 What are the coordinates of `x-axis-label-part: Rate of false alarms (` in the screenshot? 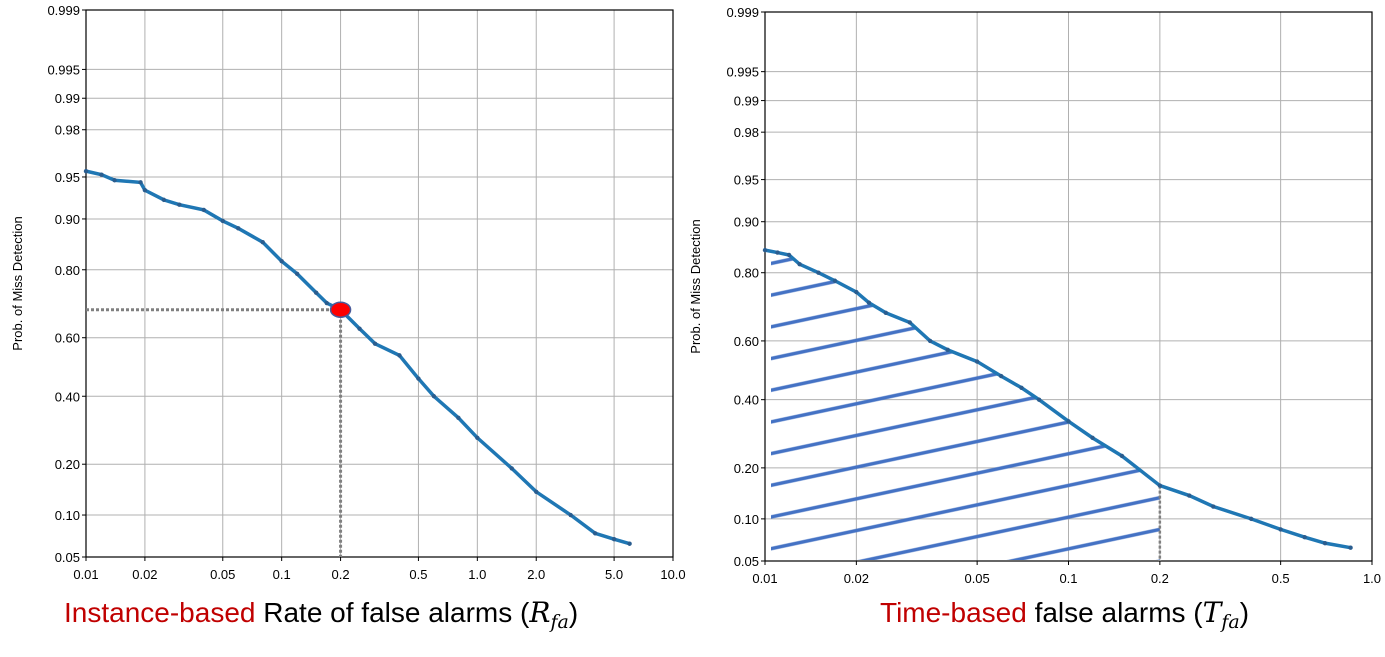 It's located at (392, 612).